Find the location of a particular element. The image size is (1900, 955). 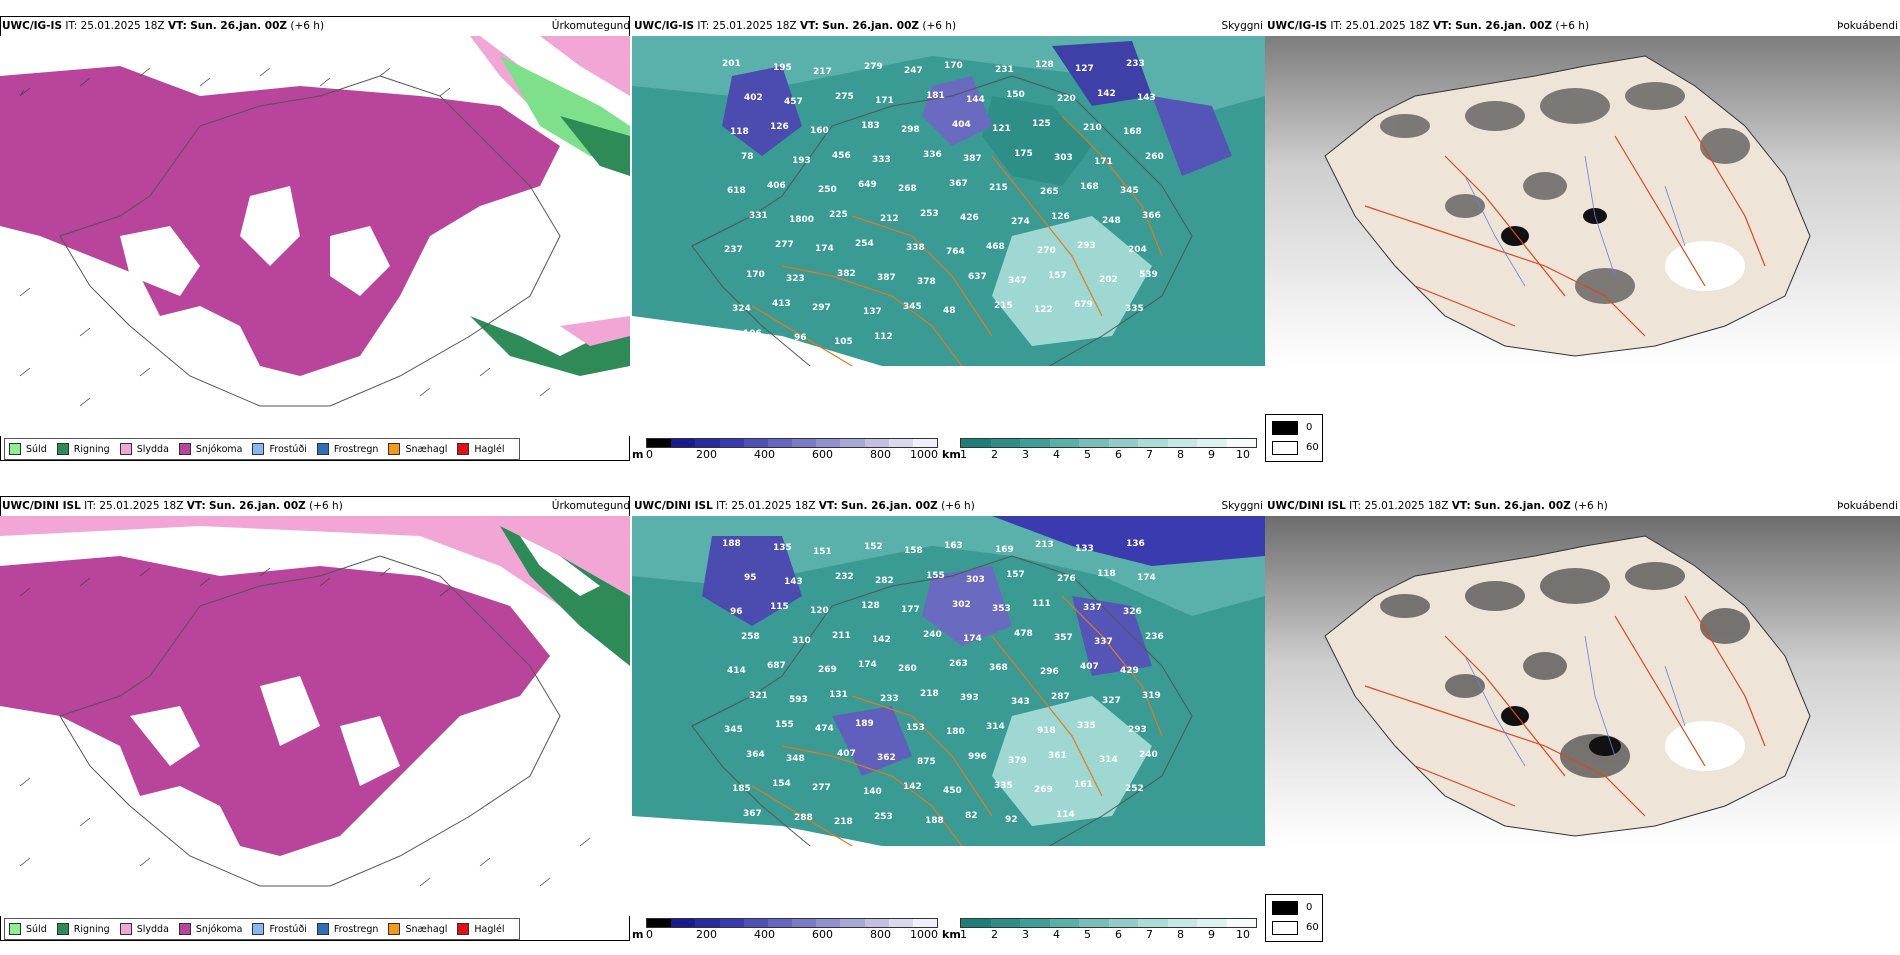

cloud-height-label: 303 is located at coordinates (975, 580).